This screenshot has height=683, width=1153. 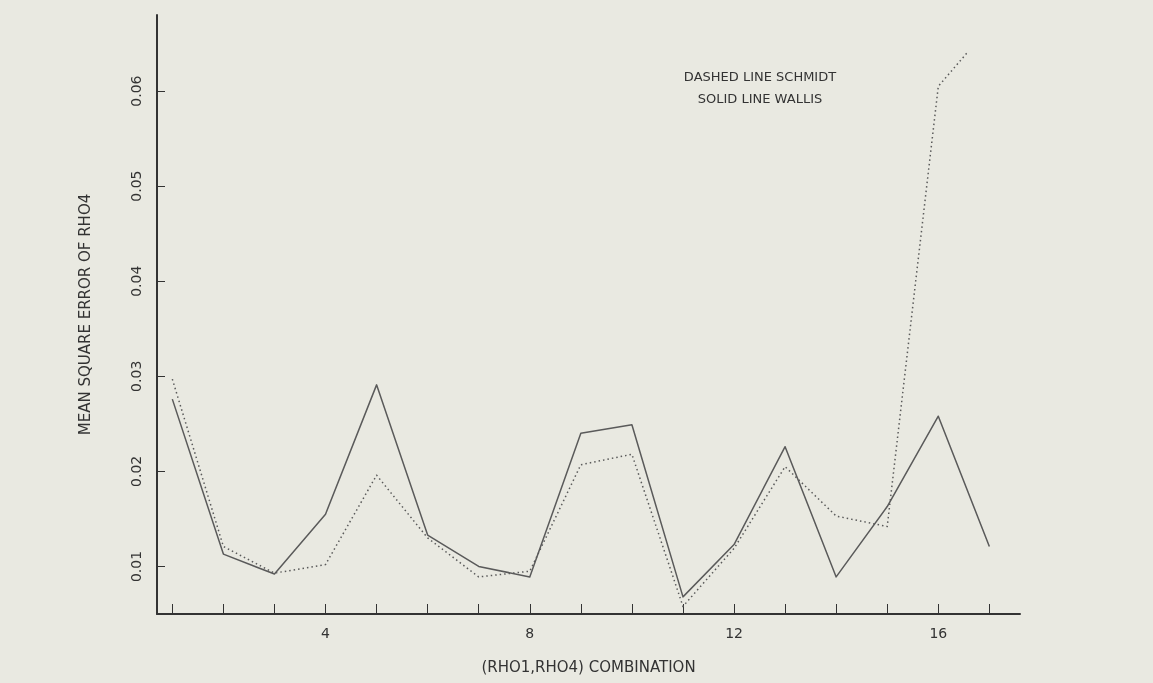 What do you see at coordinates (588, 666) in the screenshot?
I see `x-axis-title: (RHO1,RHO4) COMBINATION` at bounding box center [588, 666].